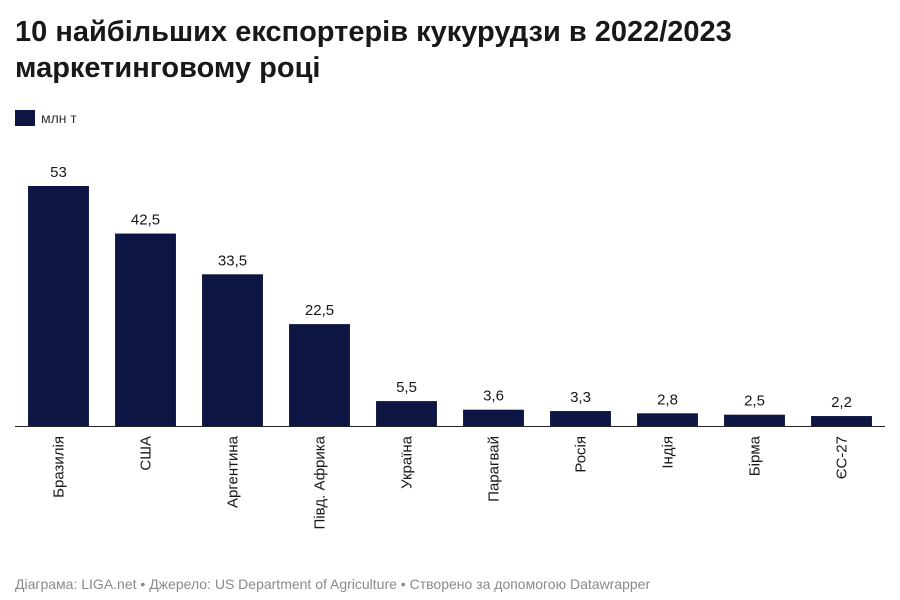 The height and width of the screenshot is (600, 900). I want to click on category-label: ЄС-27, so click(842, 457).